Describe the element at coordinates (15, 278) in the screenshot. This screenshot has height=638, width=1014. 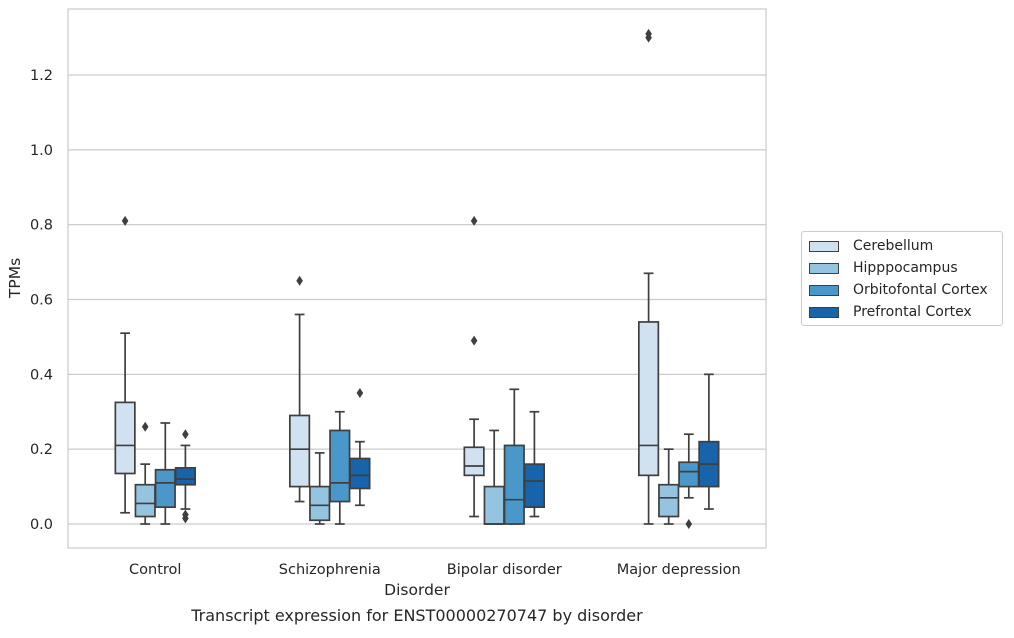
I see `y-axis-label: TPMs` at that location.